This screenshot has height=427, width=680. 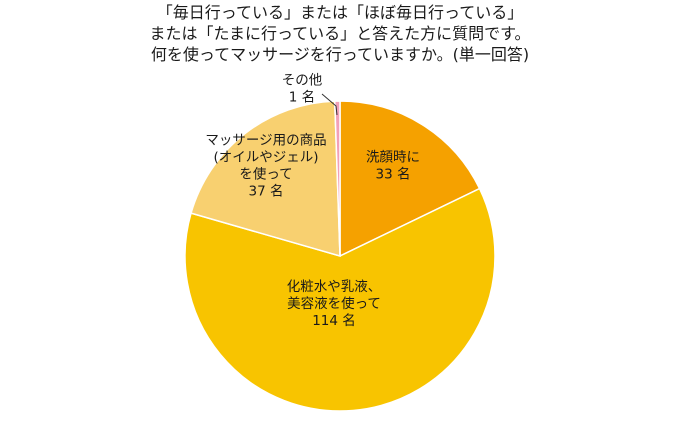 What do you see at coordinates (340, 12) in the screenshot?
I see `title-line-1: 「毎日行っている」または「ほぼ毎日行っている」` at bounding box center [340, 12].